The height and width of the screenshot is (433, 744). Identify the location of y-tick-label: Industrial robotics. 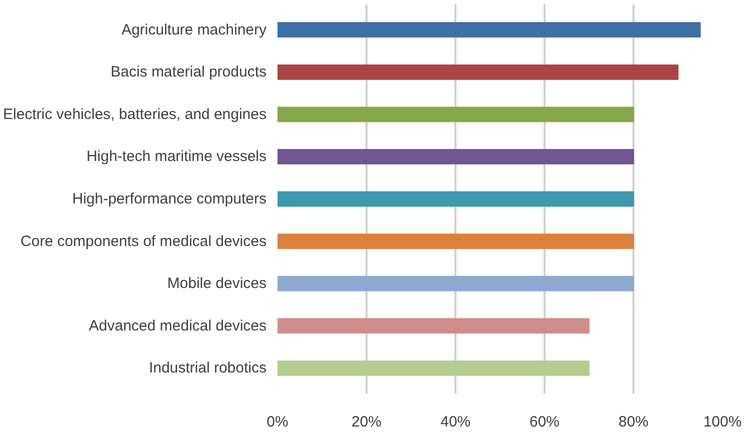
(207, 368).